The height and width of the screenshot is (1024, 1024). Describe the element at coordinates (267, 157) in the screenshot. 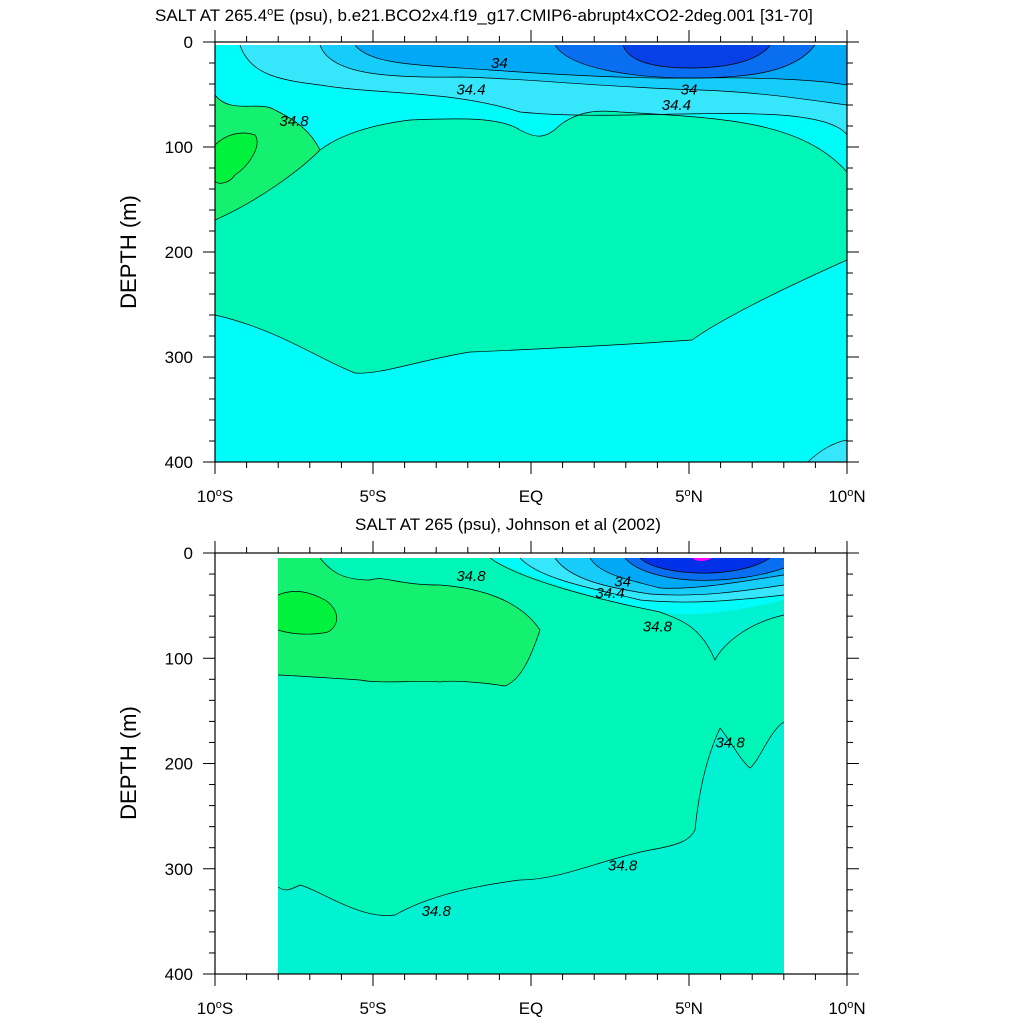

I see `top-region-35.0` at that location.